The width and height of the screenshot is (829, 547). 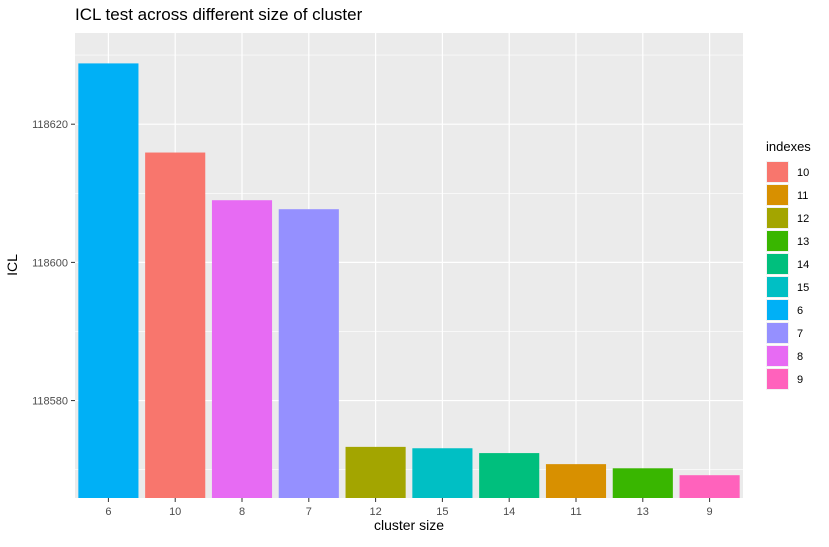 I want to click on y-tick-label: 118620, so click(x=50, y=125).